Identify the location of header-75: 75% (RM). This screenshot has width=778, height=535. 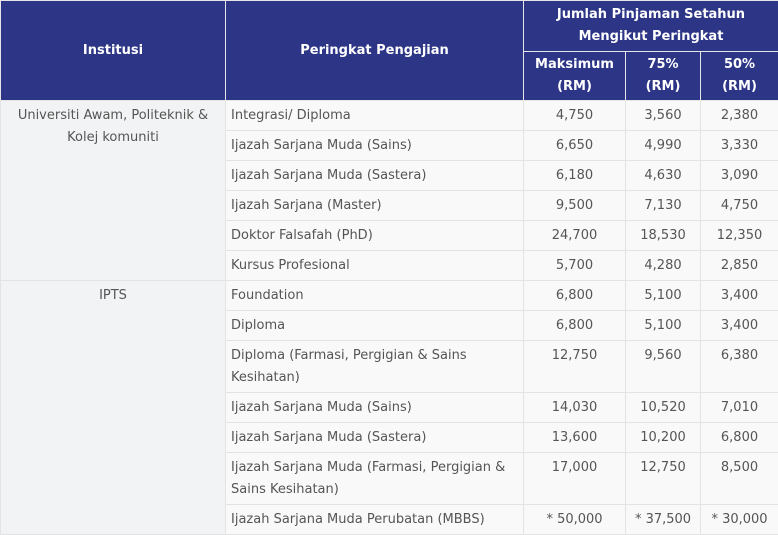
(663, 76).